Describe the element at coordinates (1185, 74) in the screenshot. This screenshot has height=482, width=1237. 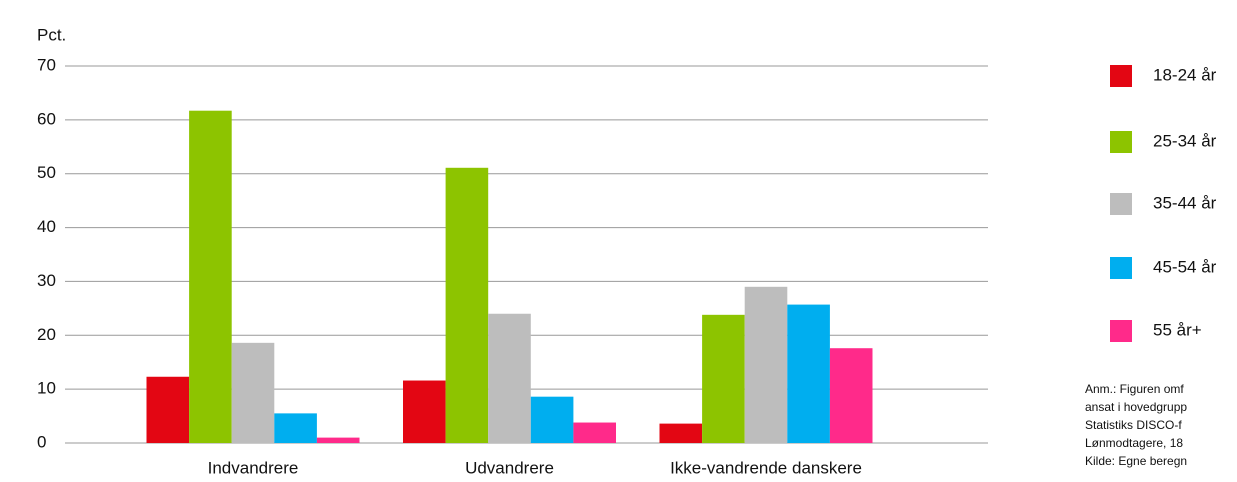
I see `legend-label: 18-24 år` at that location.